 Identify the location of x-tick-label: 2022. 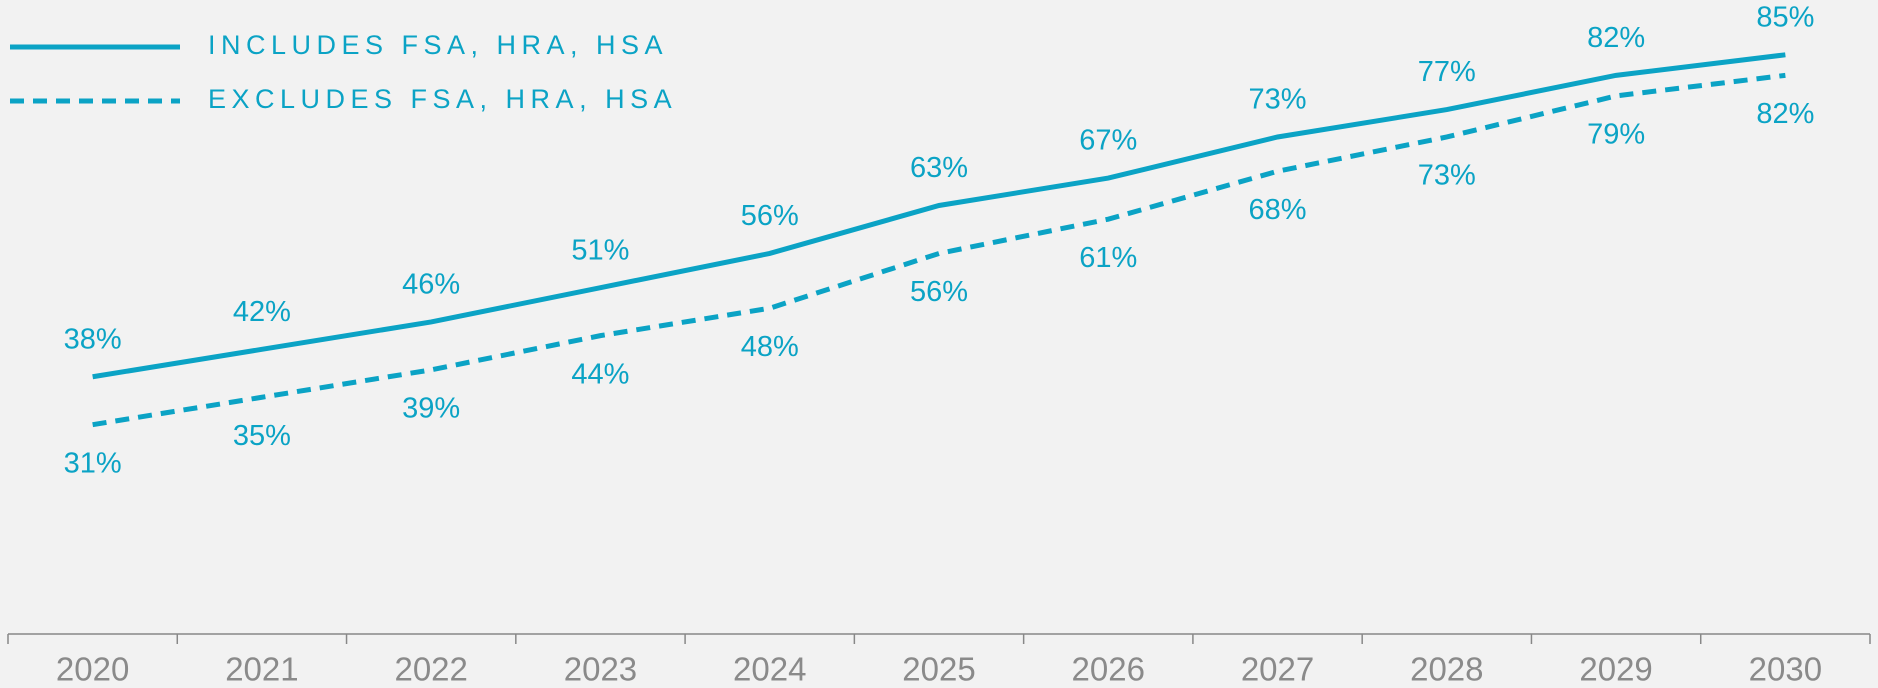
(430, 669).